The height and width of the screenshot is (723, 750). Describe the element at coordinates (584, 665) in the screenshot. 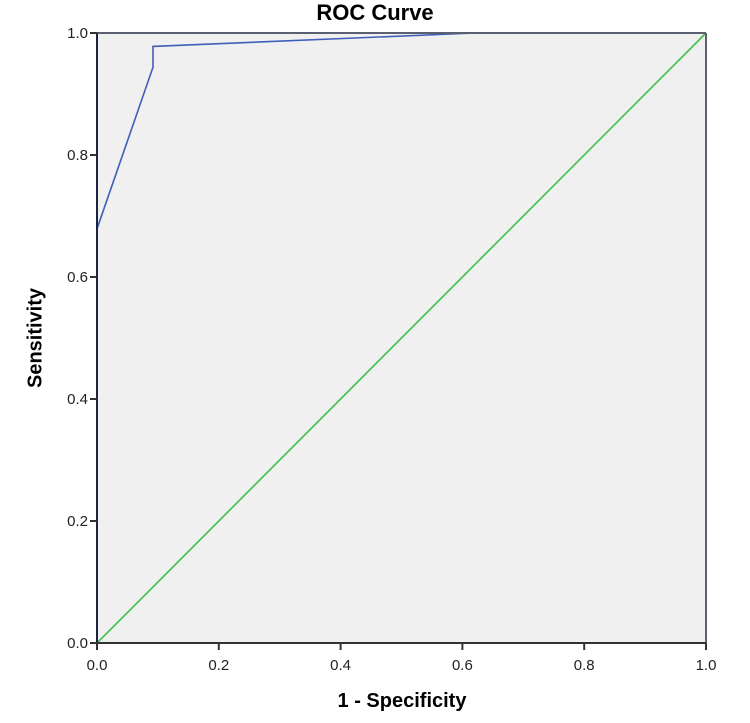

I see `x-tick-label: 0.8` at that location.